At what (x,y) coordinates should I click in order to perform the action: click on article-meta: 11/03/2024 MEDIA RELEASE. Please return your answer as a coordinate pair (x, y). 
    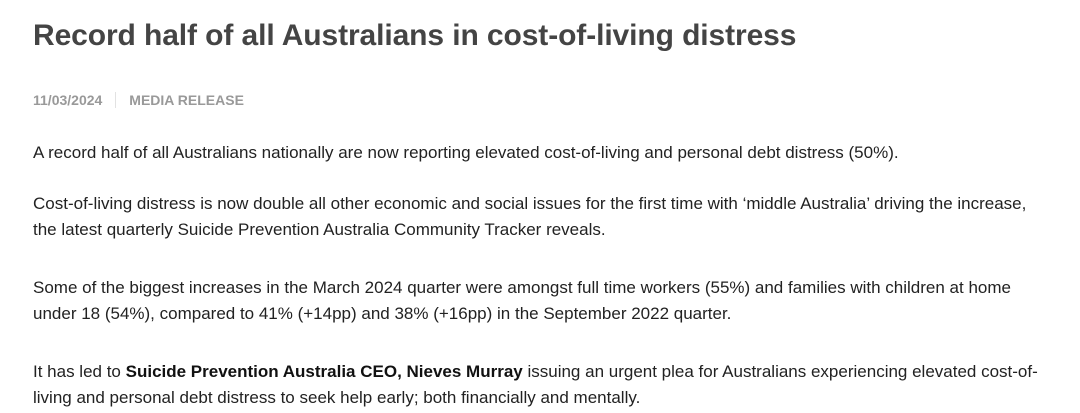
    Looking at the image, I should click on (138, 100).